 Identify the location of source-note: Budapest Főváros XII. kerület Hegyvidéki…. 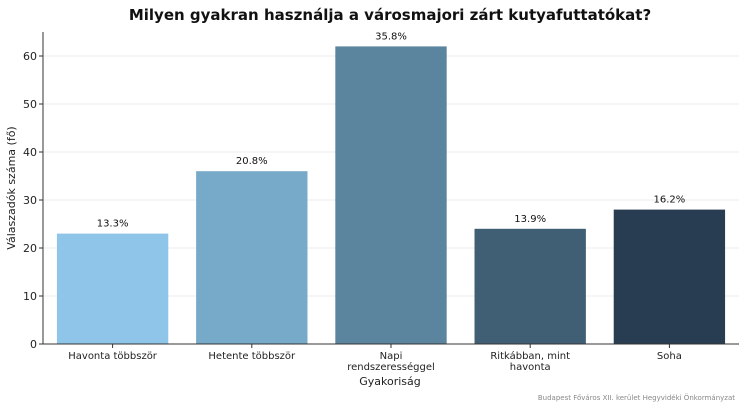
(636, 397).